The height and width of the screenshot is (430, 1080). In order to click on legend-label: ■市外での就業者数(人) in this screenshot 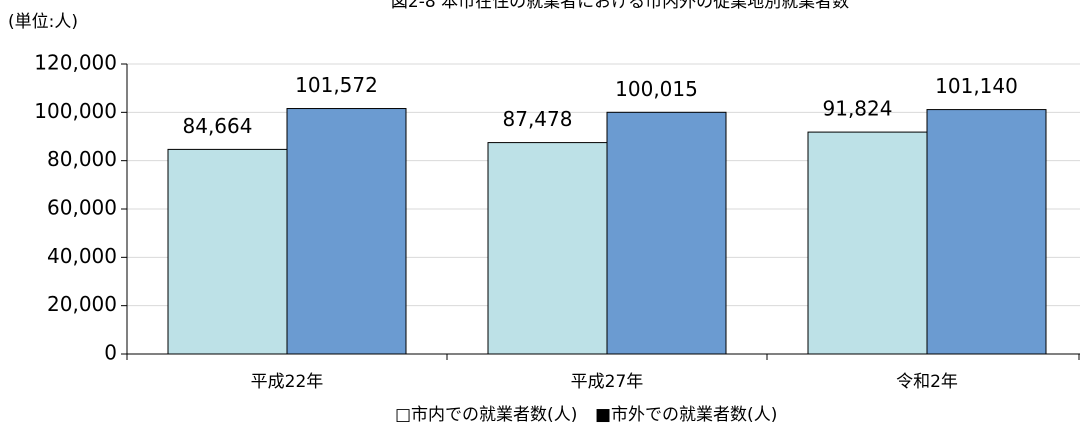, I will do `click(686, 415)`.